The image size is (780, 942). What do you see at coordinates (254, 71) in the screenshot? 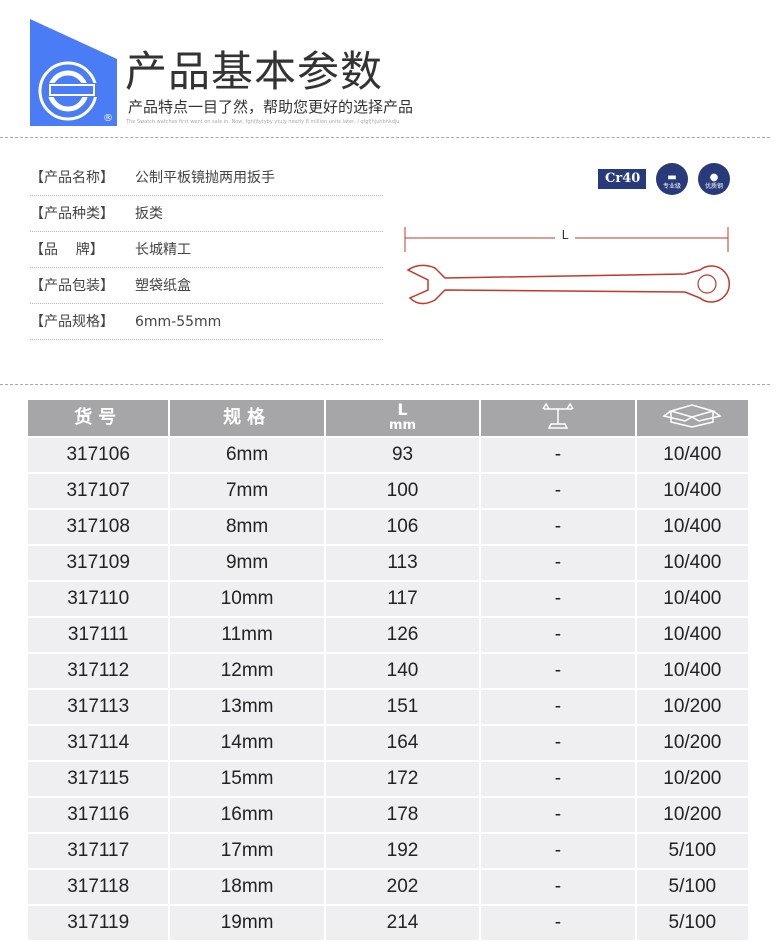
I see `page-title: 产品基本参数` at bounding box center [254, 71].